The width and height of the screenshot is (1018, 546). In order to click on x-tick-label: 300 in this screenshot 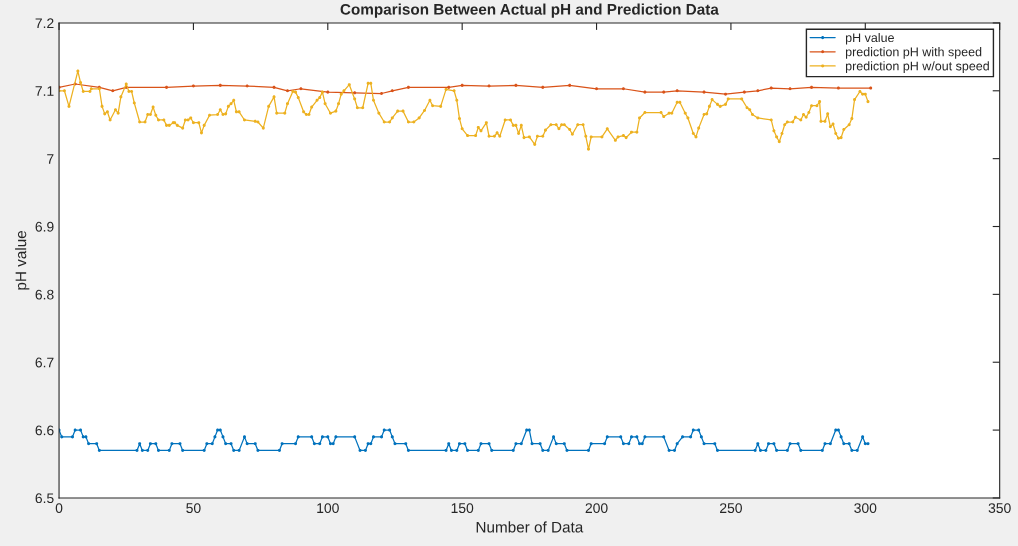, I will do `click(865, 508)`.